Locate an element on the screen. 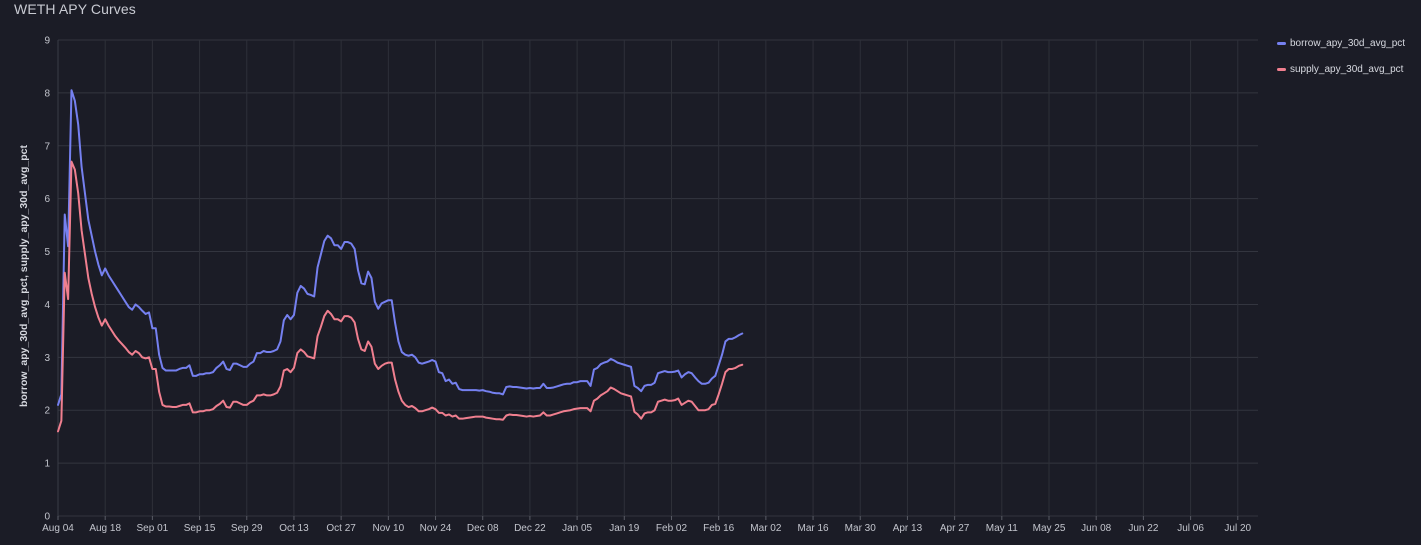 Image resolution: width=1421 pixels, height=545 pixels. y-tick-label: 6 is located at coordinates (47, 199).